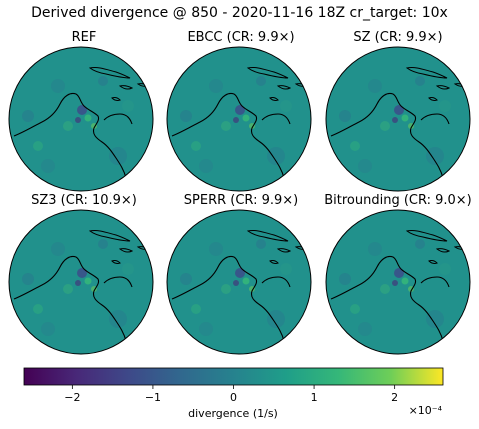 The height and width of the screenshot is (429, 479). I want to click on panel-title-sz: SZ (CR: 9.9×), so click(398, 37).